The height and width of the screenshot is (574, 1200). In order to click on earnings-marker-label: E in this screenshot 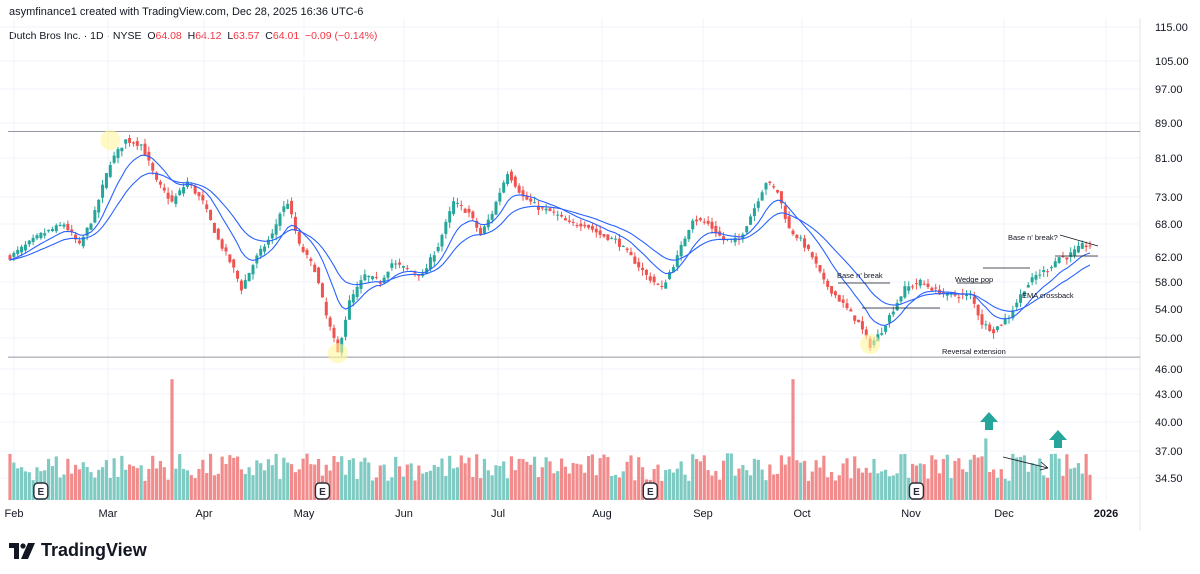, I will do `click(322, 492)`.